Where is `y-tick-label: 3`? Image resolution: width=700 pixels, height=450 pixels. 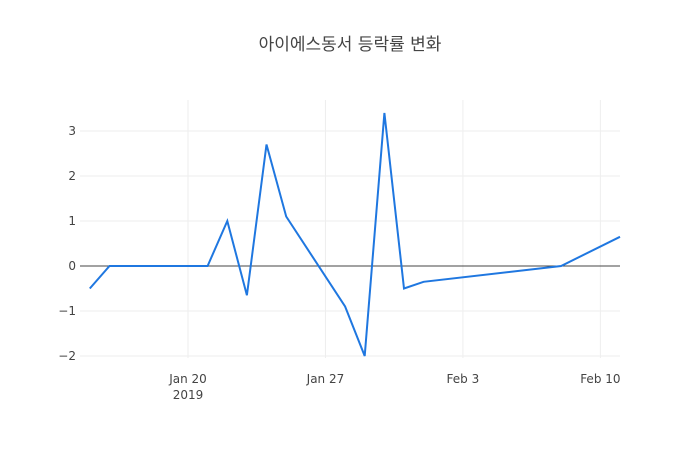 y-tick-label: 3 is located at coordinates (72, 131).